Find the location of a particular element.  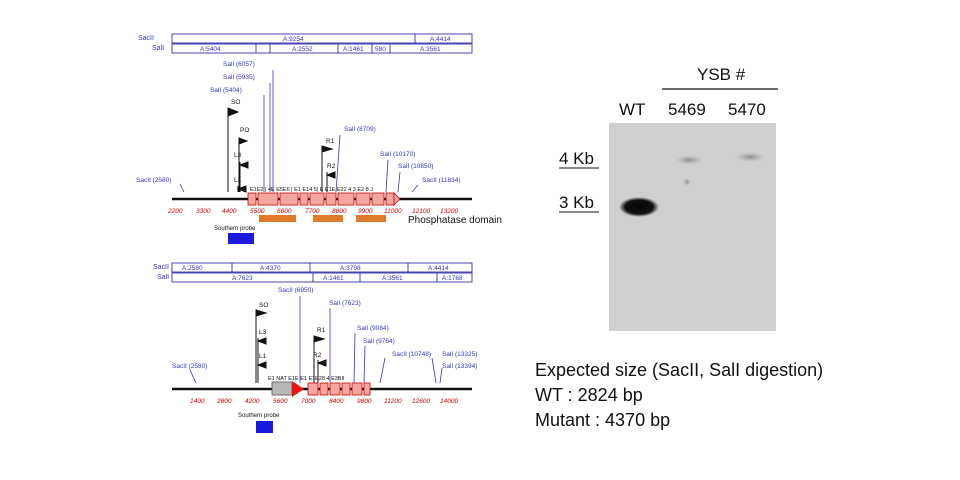

wt-sacii-row-label: SacII is located at coordinates (146, 38).